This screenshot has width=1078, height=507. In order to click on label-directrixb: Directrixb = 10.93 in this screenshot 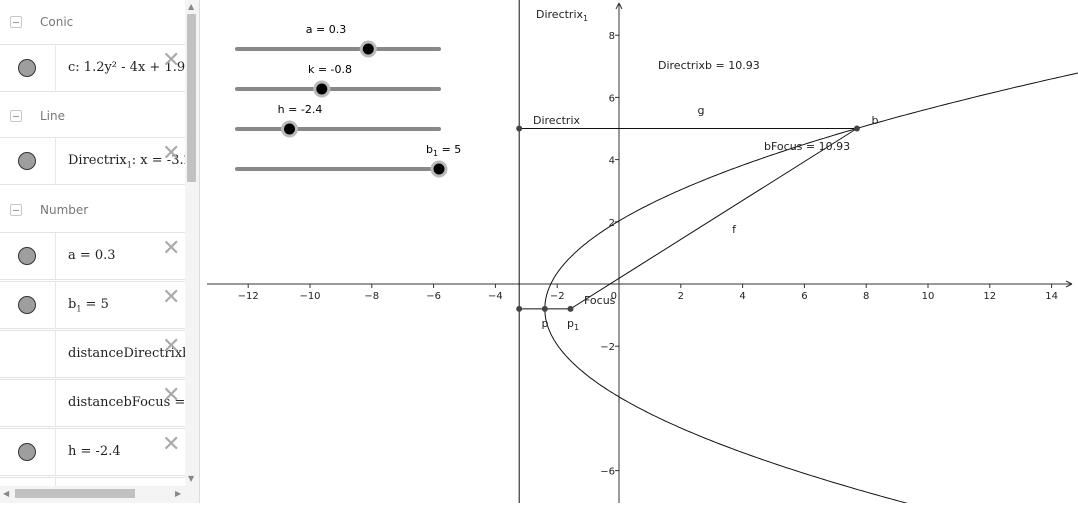, I will do `click(709, 65)`.